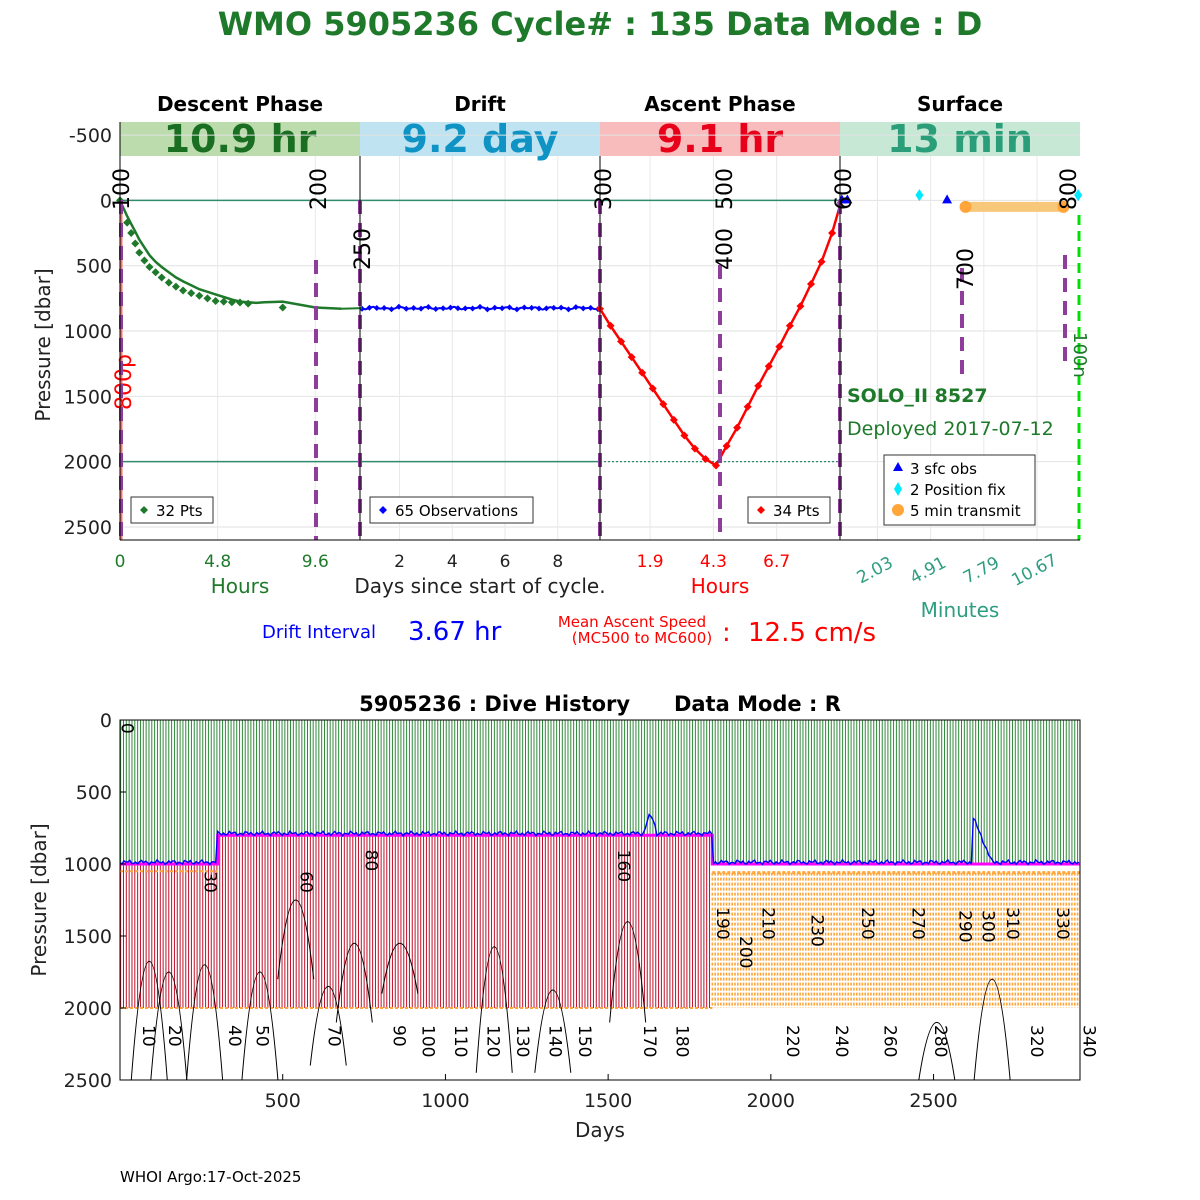  Describe the element at coordinates (725, 249) in the screenshot. I see `mission-cycle-label: 400` at that location.